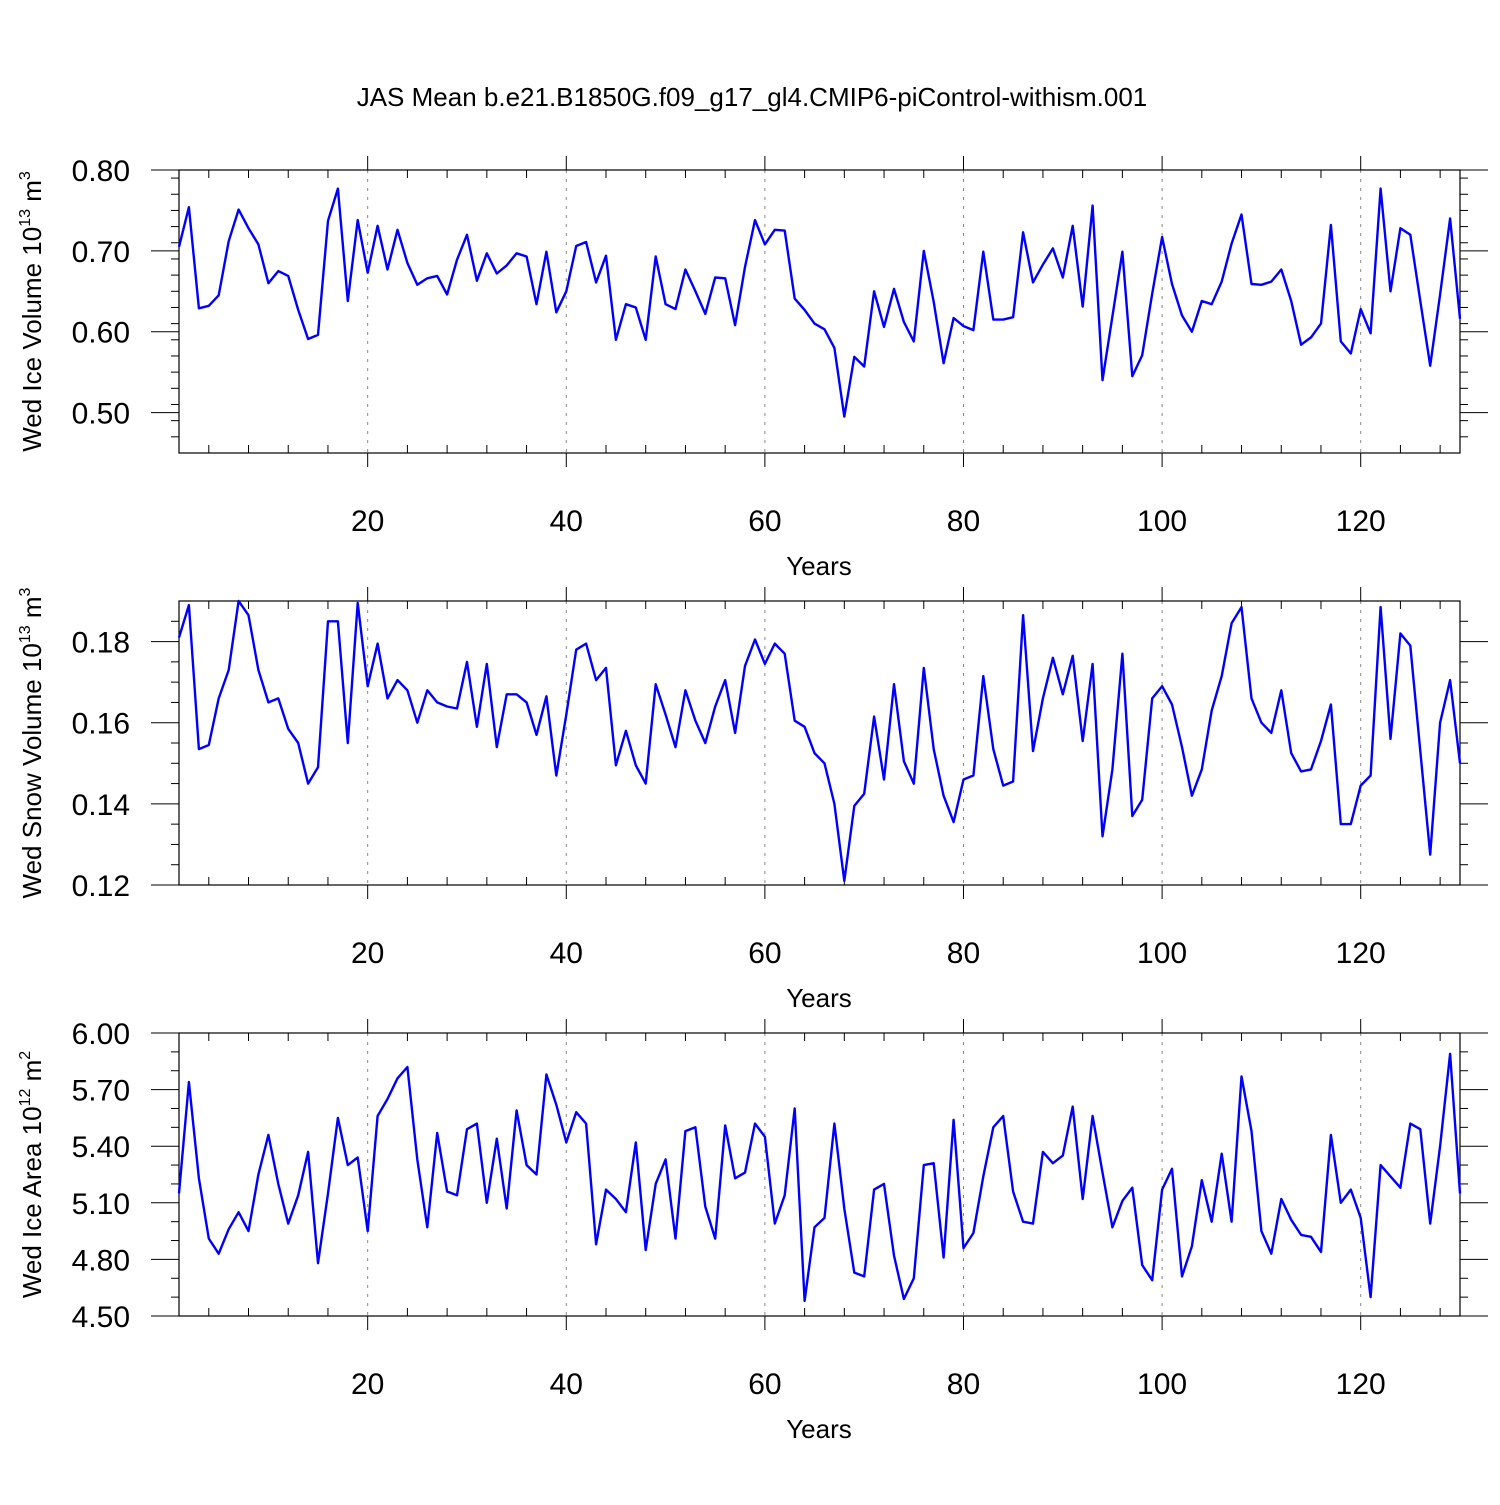 The width and height of the screenshot is (1500, 1505). What do you see at coordinates (25, 1098) in the screenshot?
I see `y-axis-label-superscript: 12` at bounding box center [25, 1098].